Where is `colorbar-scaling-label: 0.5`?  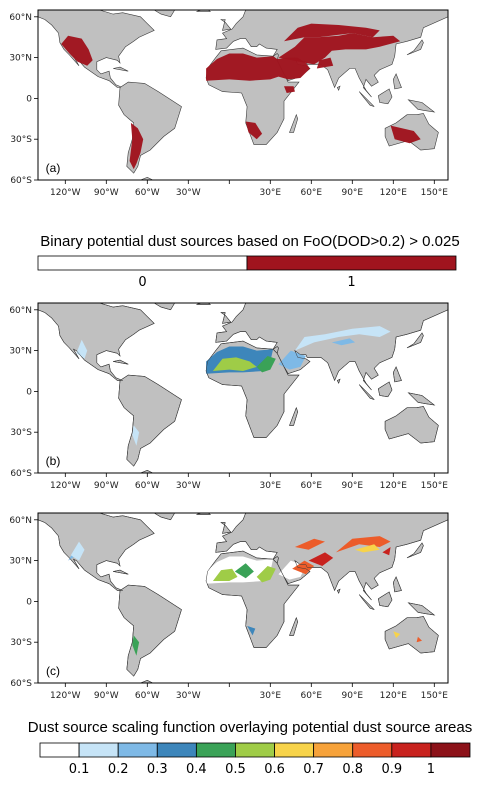 colorbar-scaling-label: 0.5 is located at coordinates (235, 769).